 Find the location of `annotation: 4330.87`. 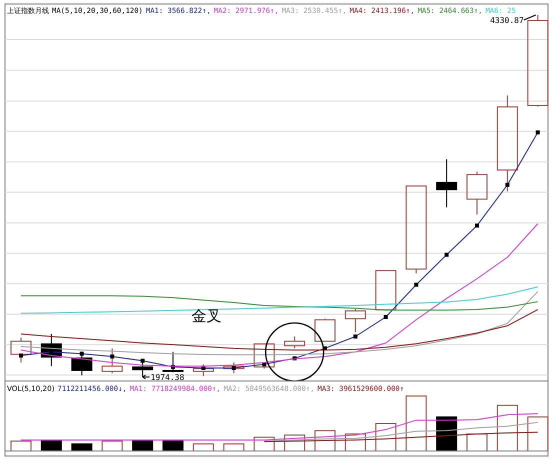

annotation: 4330.87 is located at coordinates (507, 20).